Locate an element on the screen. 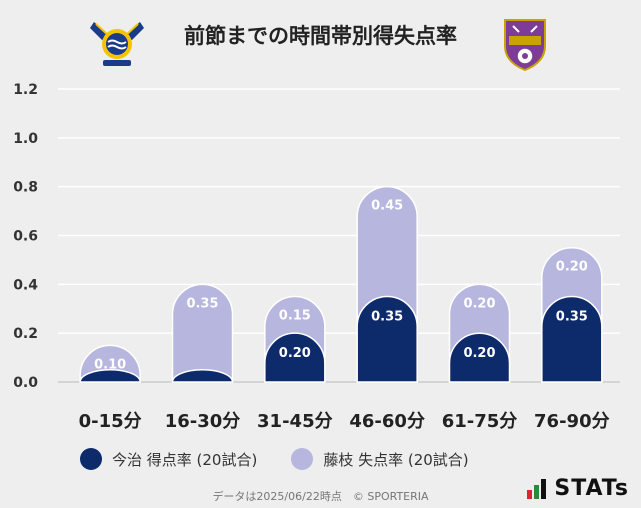 The height and width of the screenshot is (508, 641). y-tick-label: 0.4 is located at coordinates (25, 285).